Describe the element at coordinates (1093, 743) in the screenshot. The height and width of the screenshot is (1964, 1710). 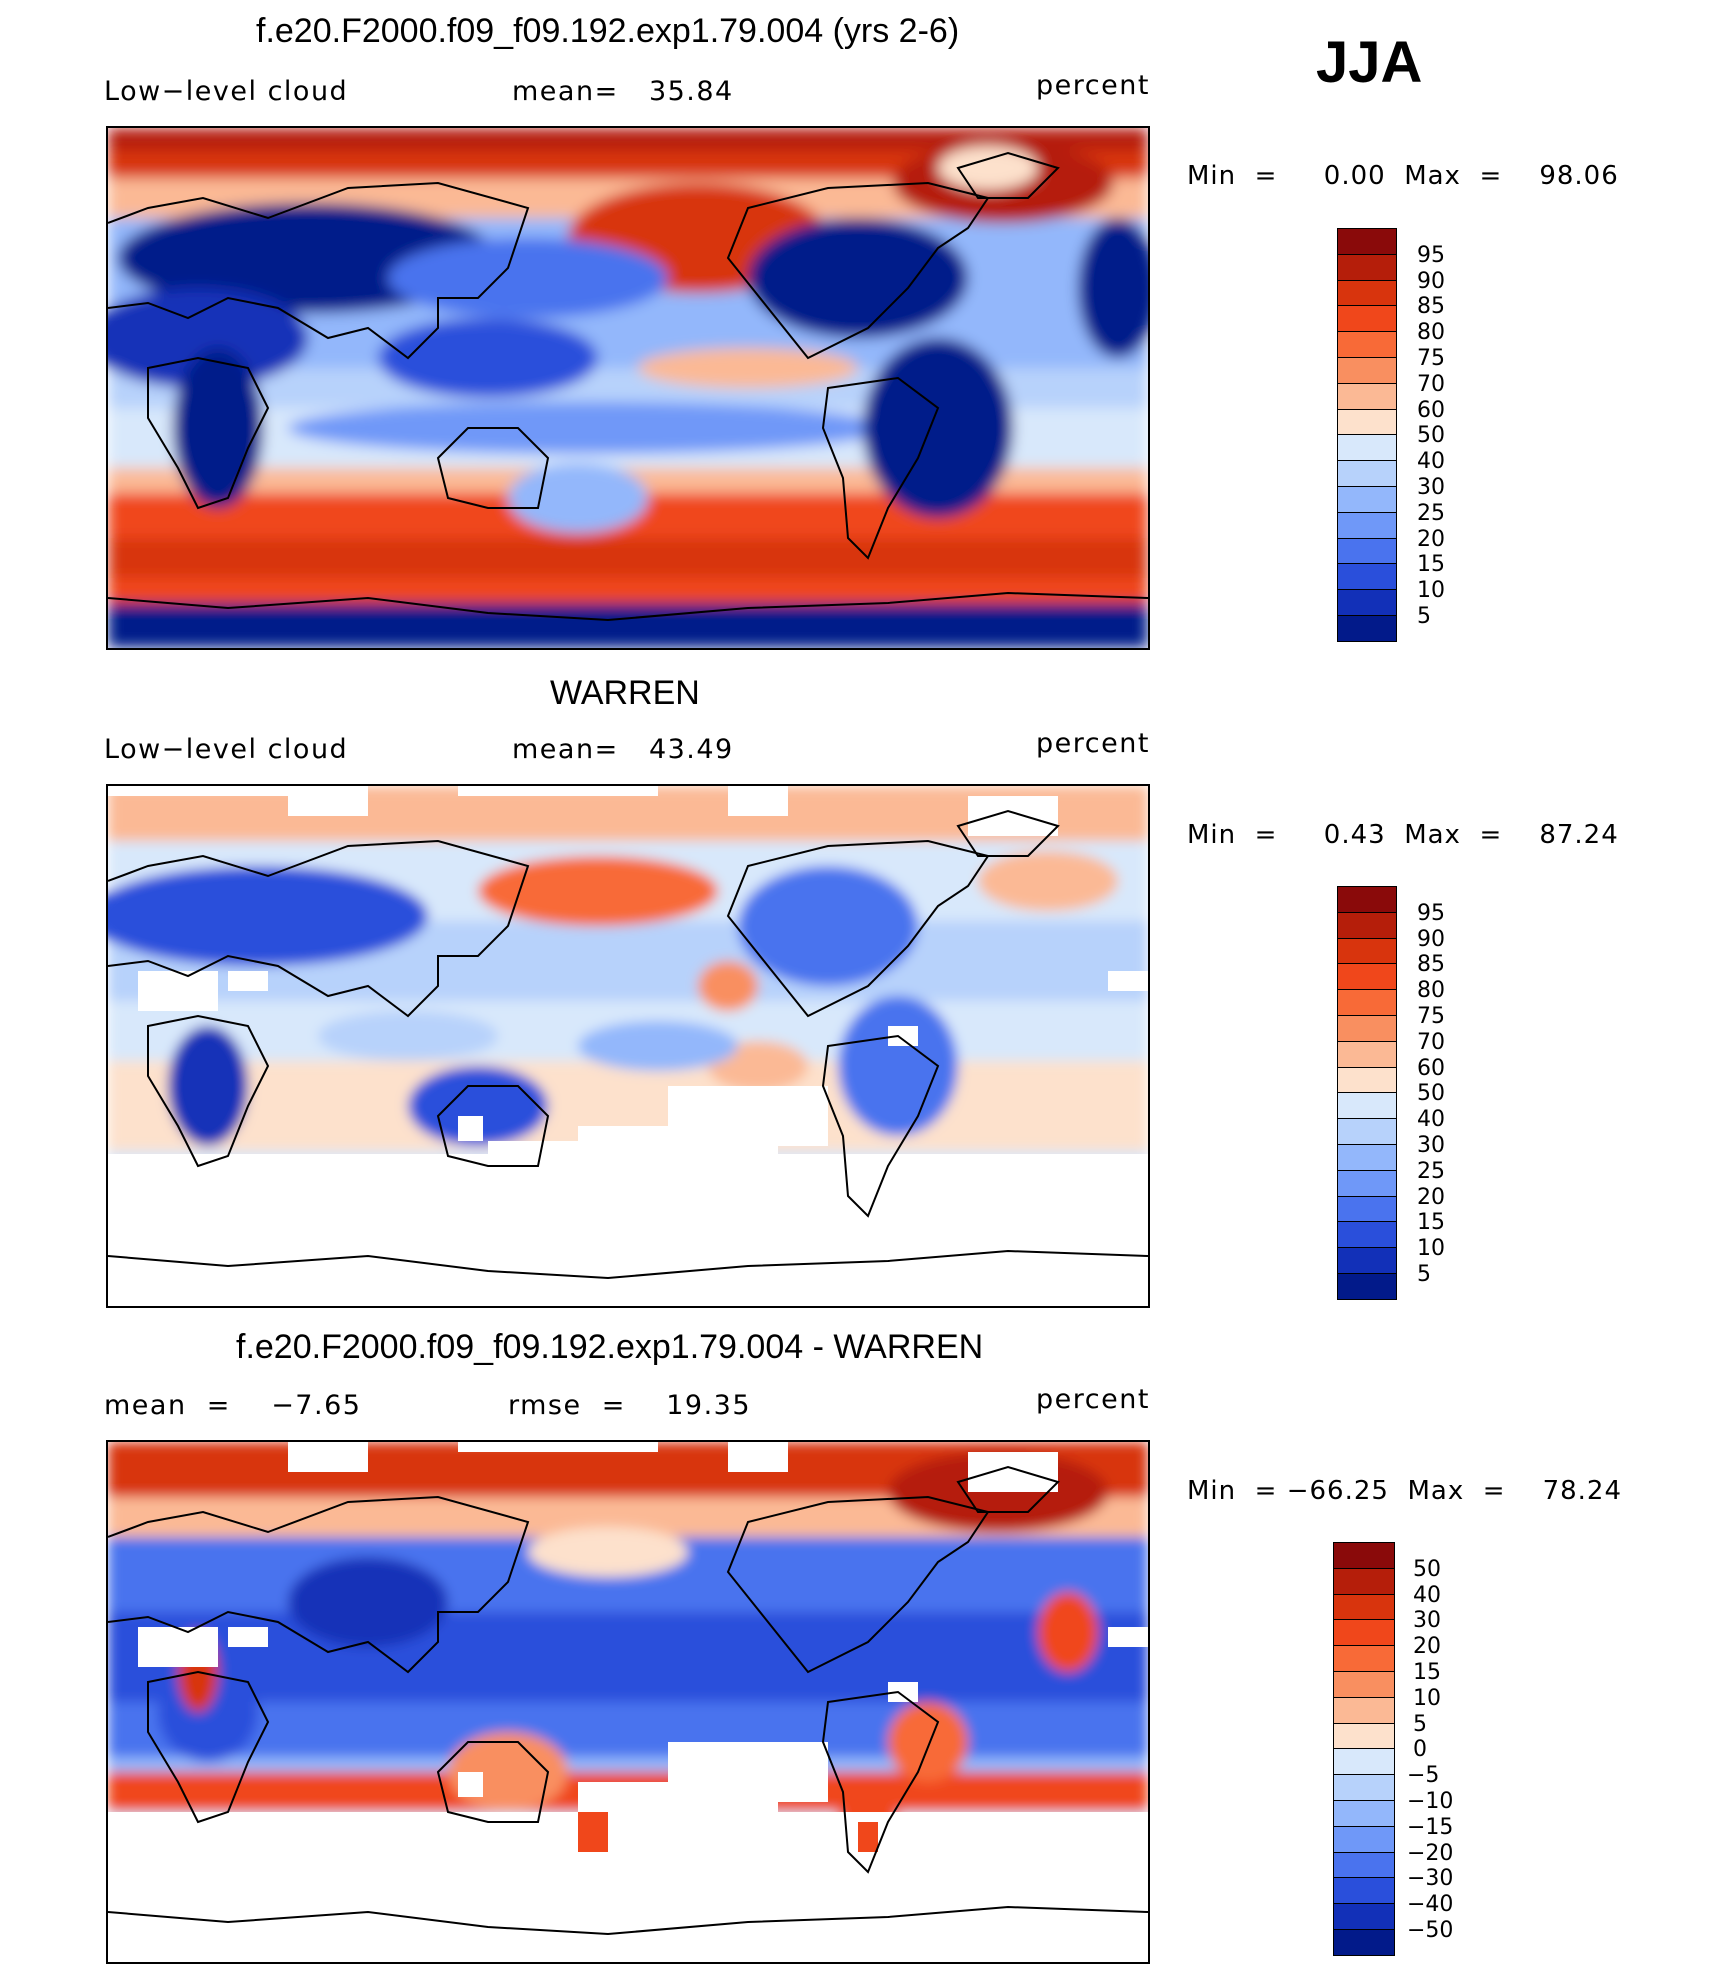
I see `panel-2-units: percent` at that location.